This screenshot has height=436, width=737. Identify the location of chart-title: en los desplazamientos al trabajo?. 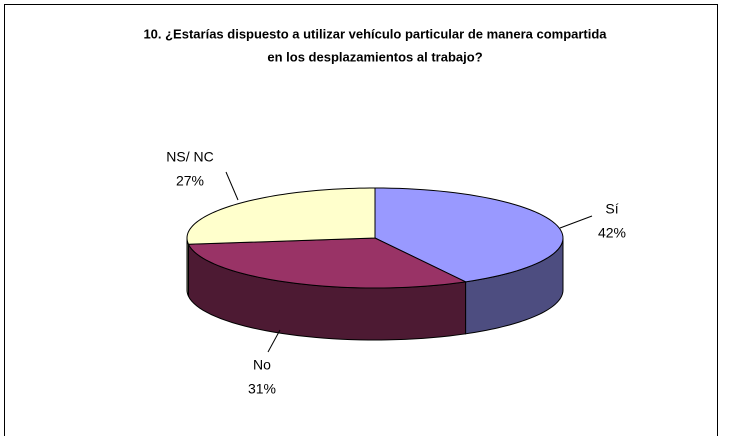
(374, 56).